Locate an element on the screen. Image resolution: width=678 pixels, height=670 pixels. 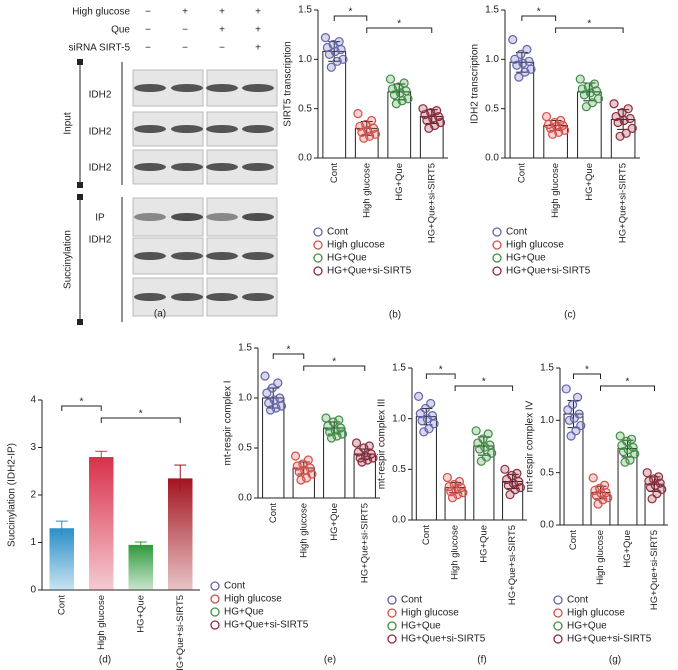
panel-label: (a) is located at coordinates (160, 314).